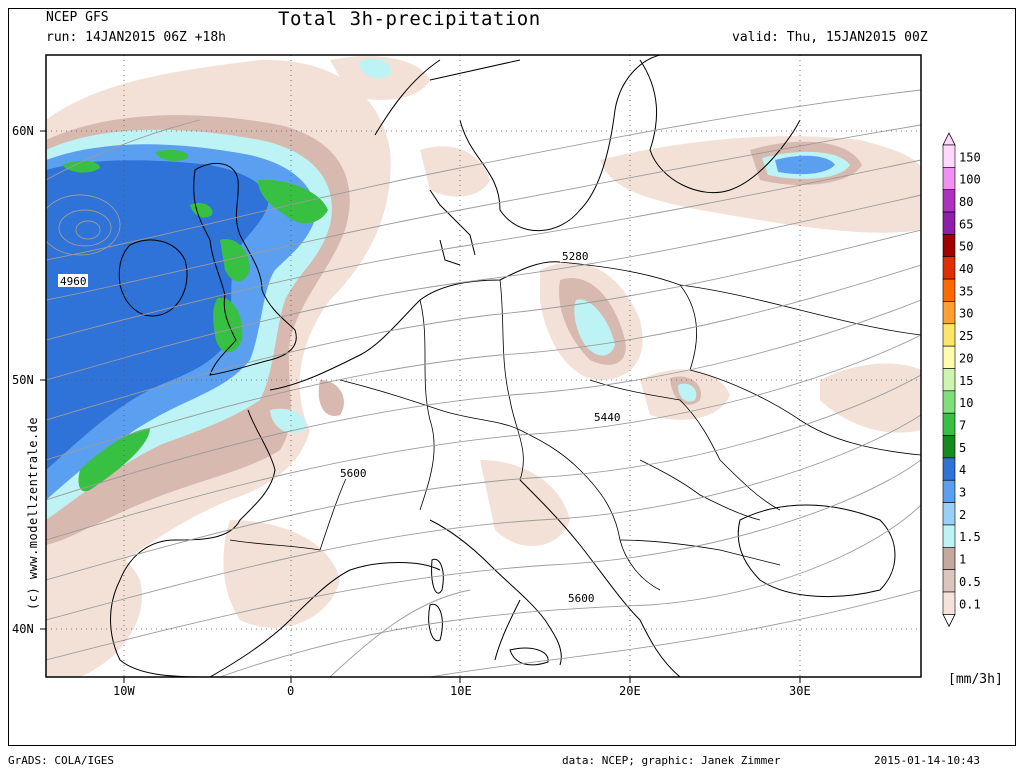 Image resolution: width=1024 pixels, height=768 pixels. I want to click on legend-label: 100, so click(970, 180).